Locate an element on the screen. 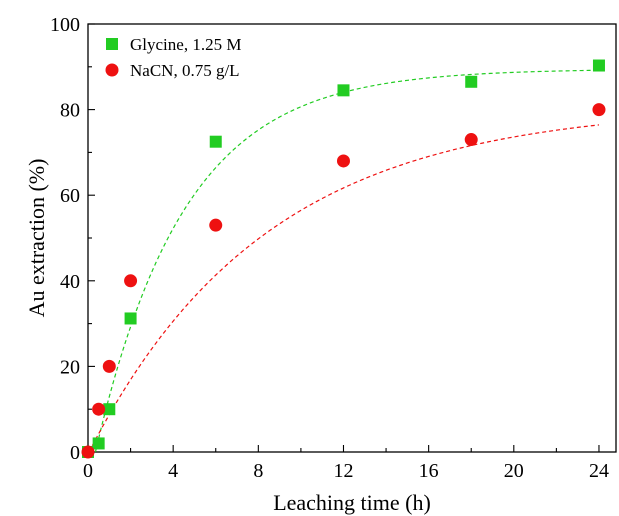  x-tick-label: 8 is located at coordinates (258, 471).